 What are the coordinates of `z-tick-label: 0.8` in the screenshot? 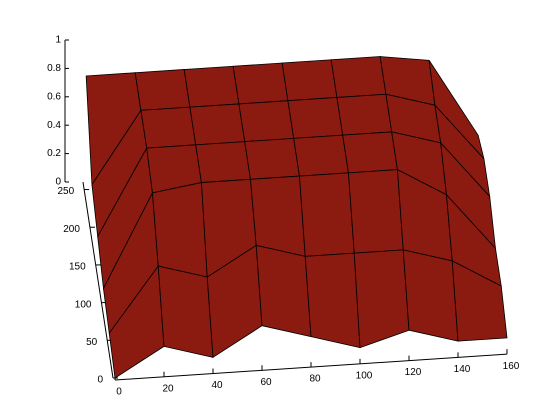 It's located at (54, 68).